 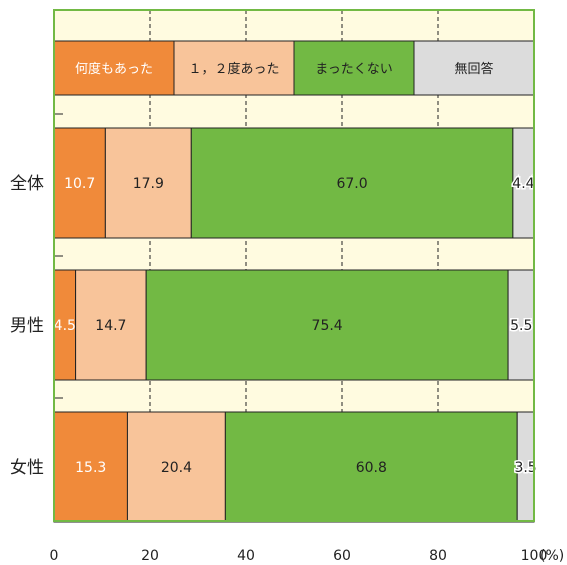 I want to click on value-label: 14.7, so click(x=110, y=326).